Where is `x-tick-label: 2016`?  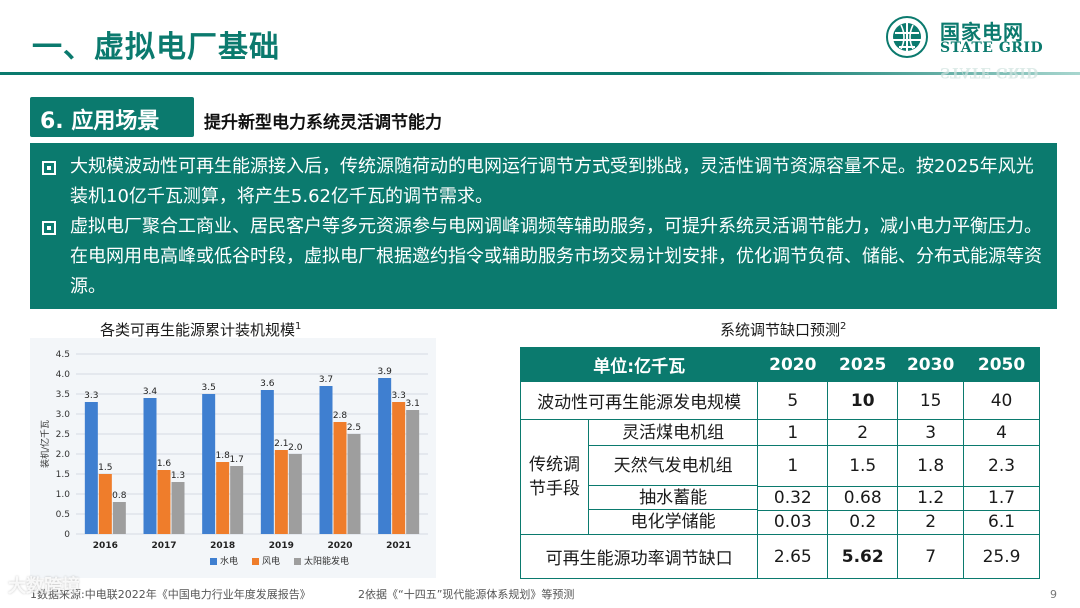 x-tick-label: 2016 is located at coordinates (105, 546).